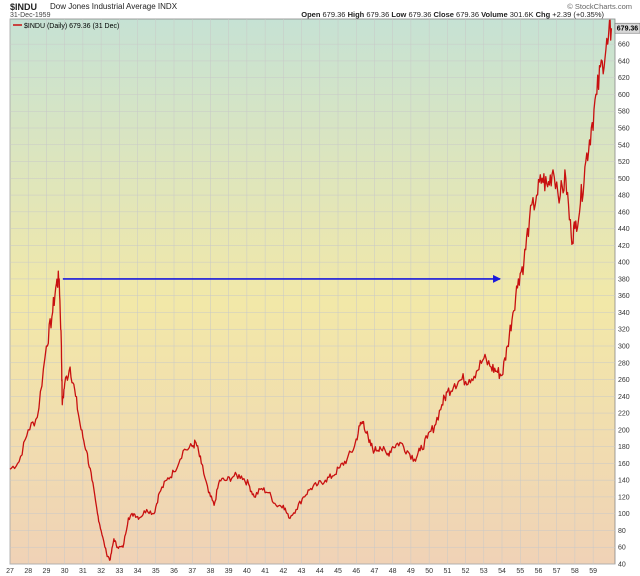  Describe the element at coordinates (211, 571) in the screenshot. I see `x-tick-label: 38` at that location.